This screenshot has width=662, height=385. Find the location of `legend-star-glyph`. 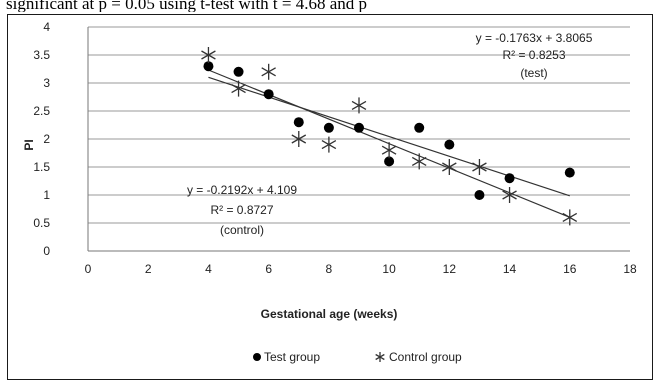

legend-star-glyph is located at coordinates (380, 357).